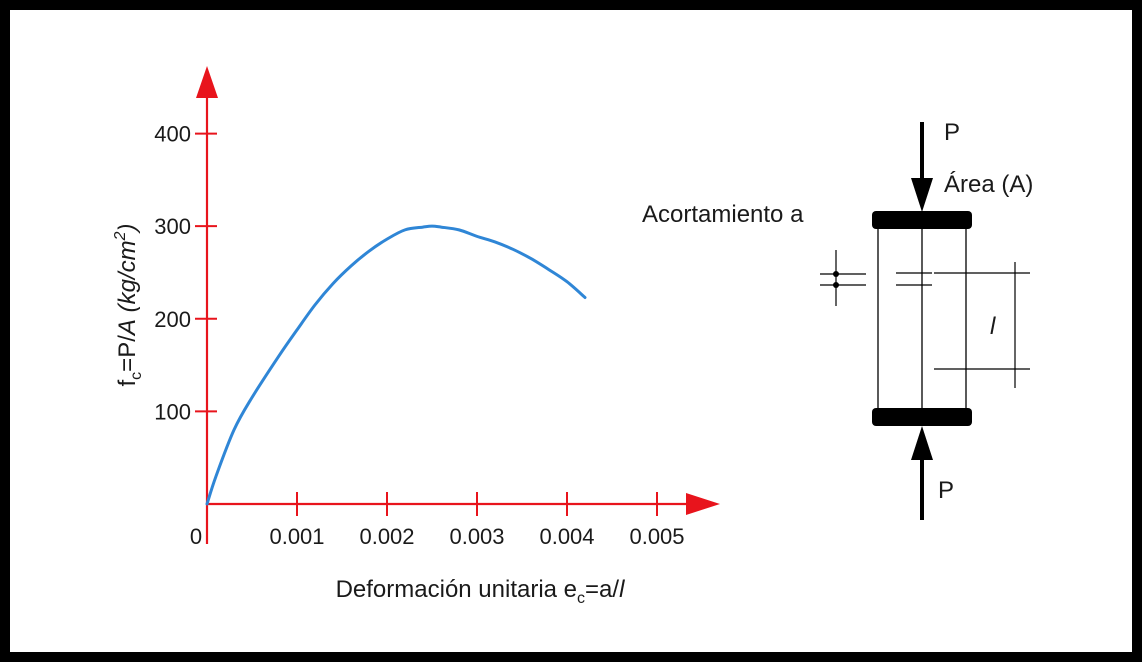 The width and height of the screenshot is (1142, 662). Describe the element at coordinates (566, 536) in the screenshot. I see `x-tick-label: 0.004` at that location.